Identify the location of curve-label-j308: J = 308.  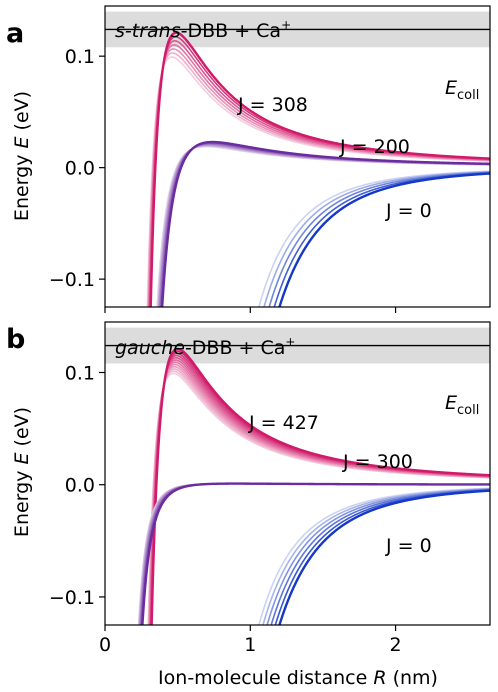
(272, 105).